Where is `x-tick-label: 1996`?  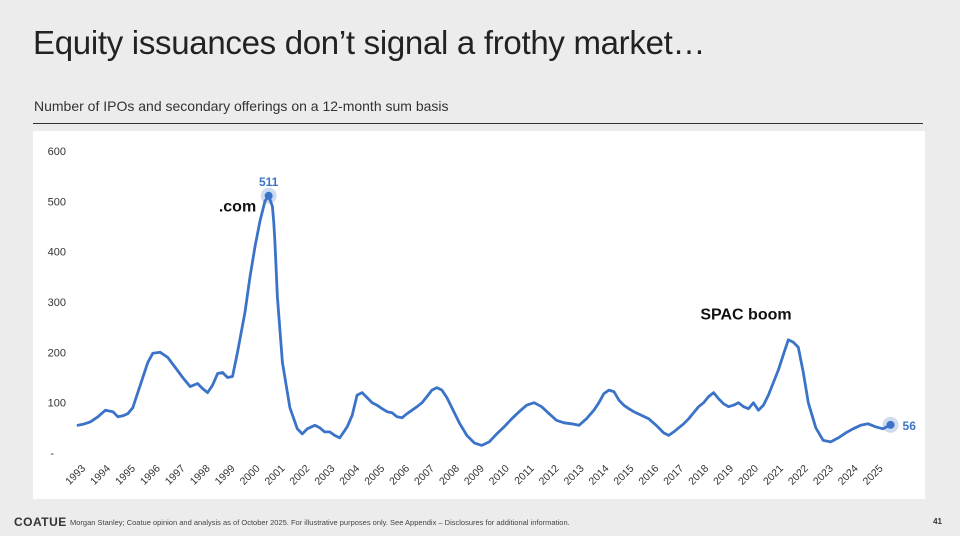 x-tick-label: 1996 is located at coordinates (150, 475).